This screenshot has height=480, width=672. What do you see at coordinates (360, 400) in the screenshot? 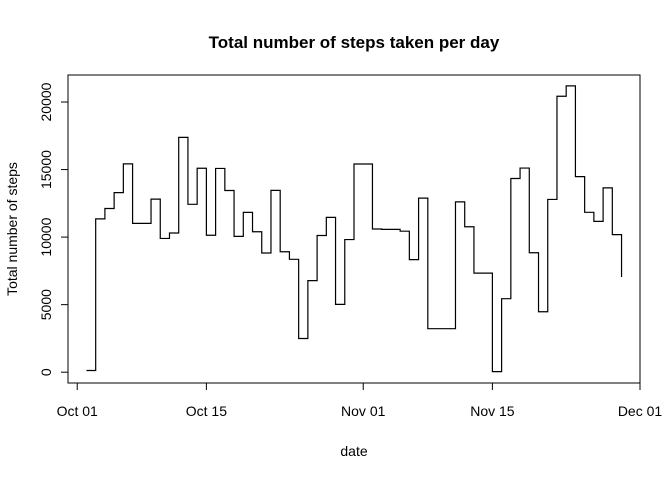
I see `x-axis: Oct 01 Oct 15 Nov 01 Nov 15 Dec 01` at bounding box center [360, 400].